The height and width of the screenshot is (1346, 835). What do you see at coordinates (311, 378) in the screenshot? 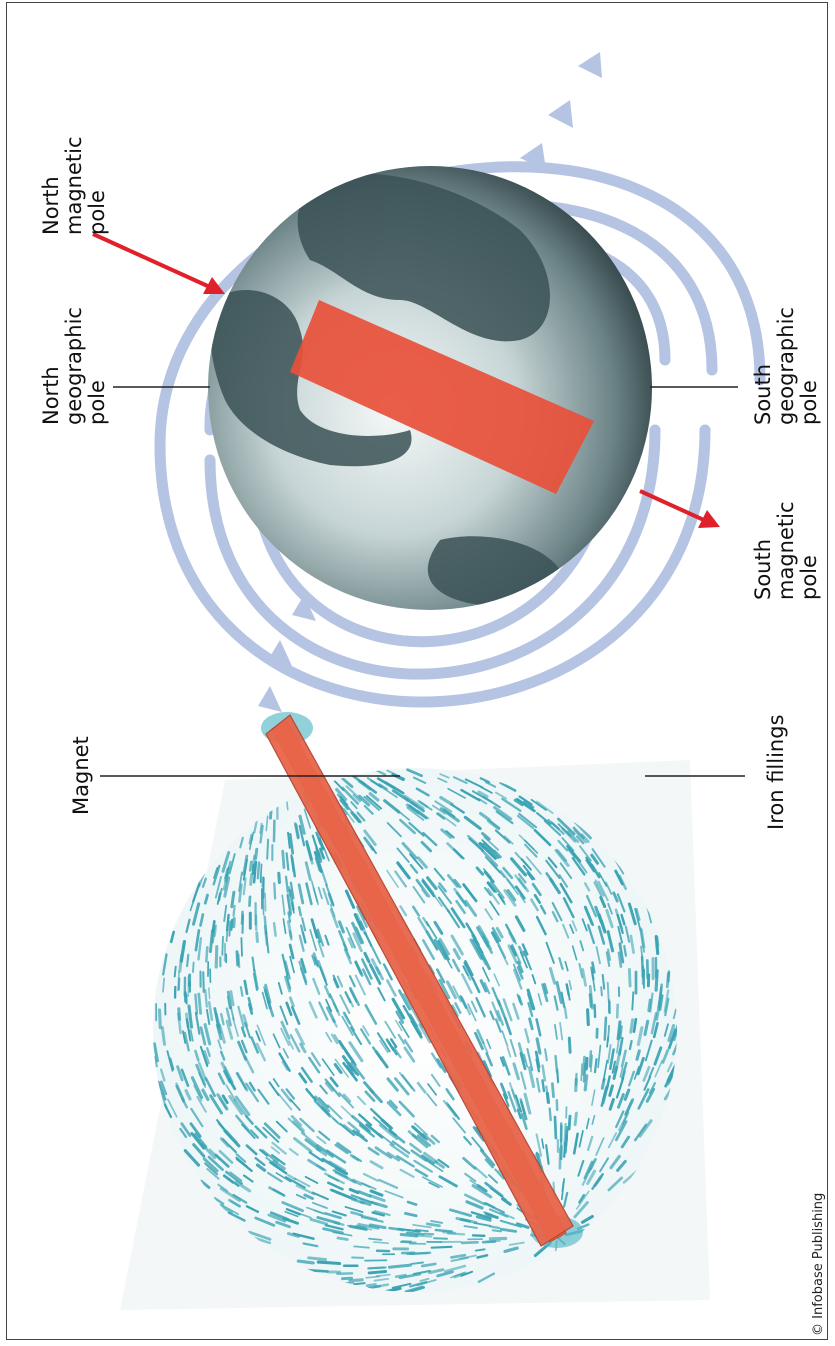
I see `continent-shape` at bounding box center [311, 378].